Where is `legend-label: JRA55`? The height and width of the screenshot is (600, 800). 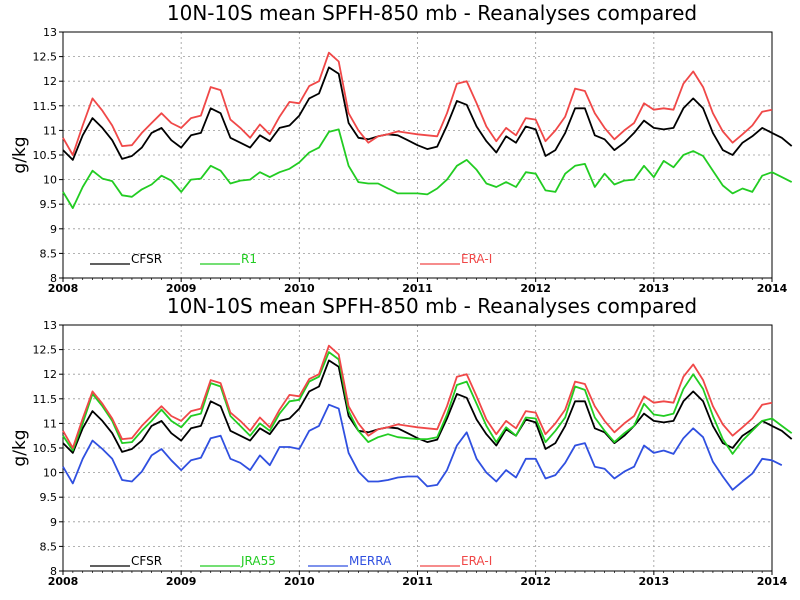 legend-label: JRA55 is located at coordinates (258, 561).